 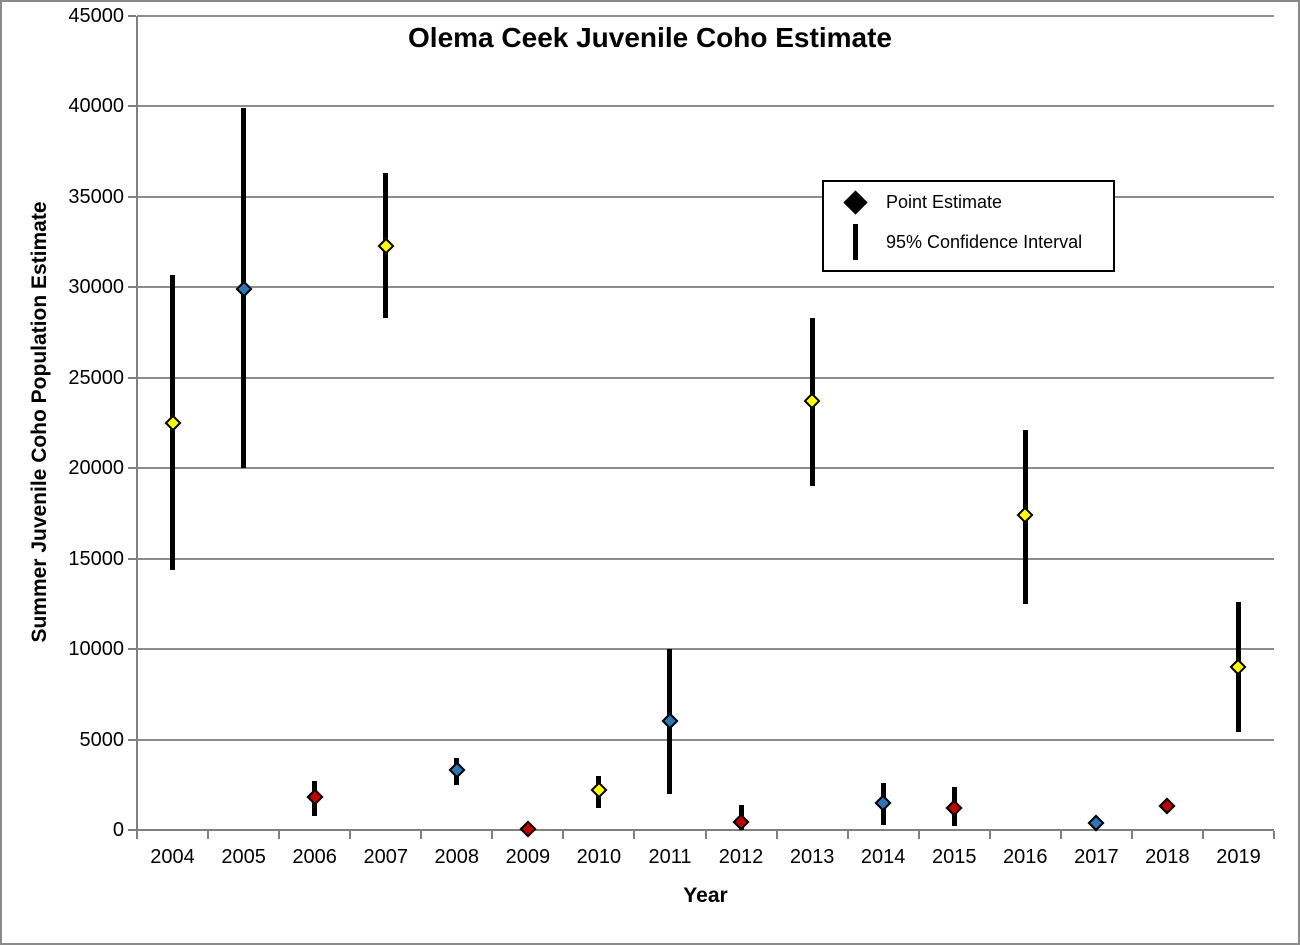 What do you see at coordinates (650, 37) in the screenshot?
I see `chart-title: Olema Ceek Juvenile Coho Estimate` at bounding box center [650, 37].